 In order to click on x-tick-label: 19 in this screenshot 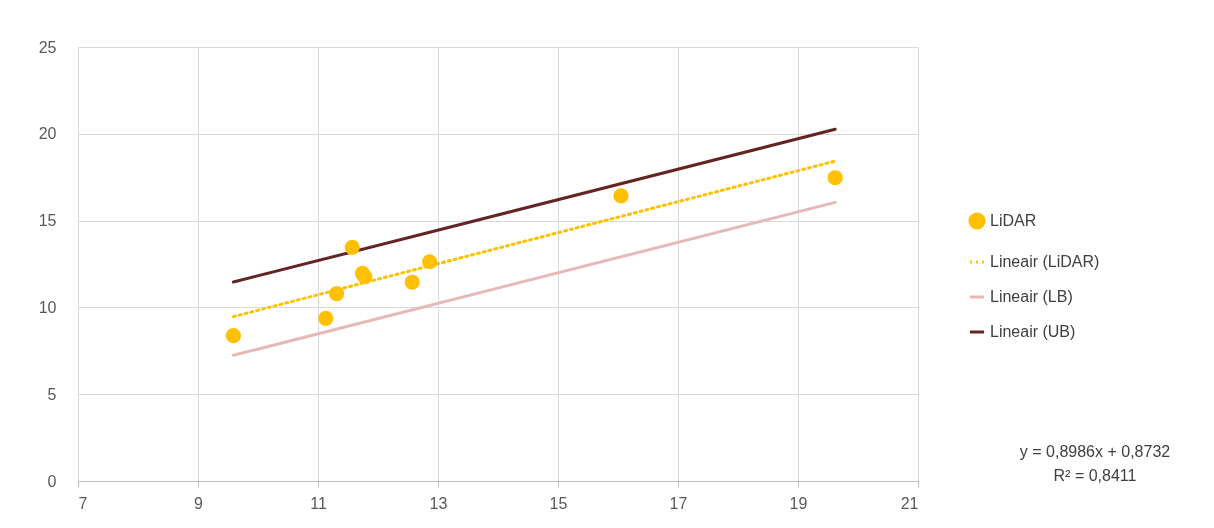, I will do `click(798, 503)`.